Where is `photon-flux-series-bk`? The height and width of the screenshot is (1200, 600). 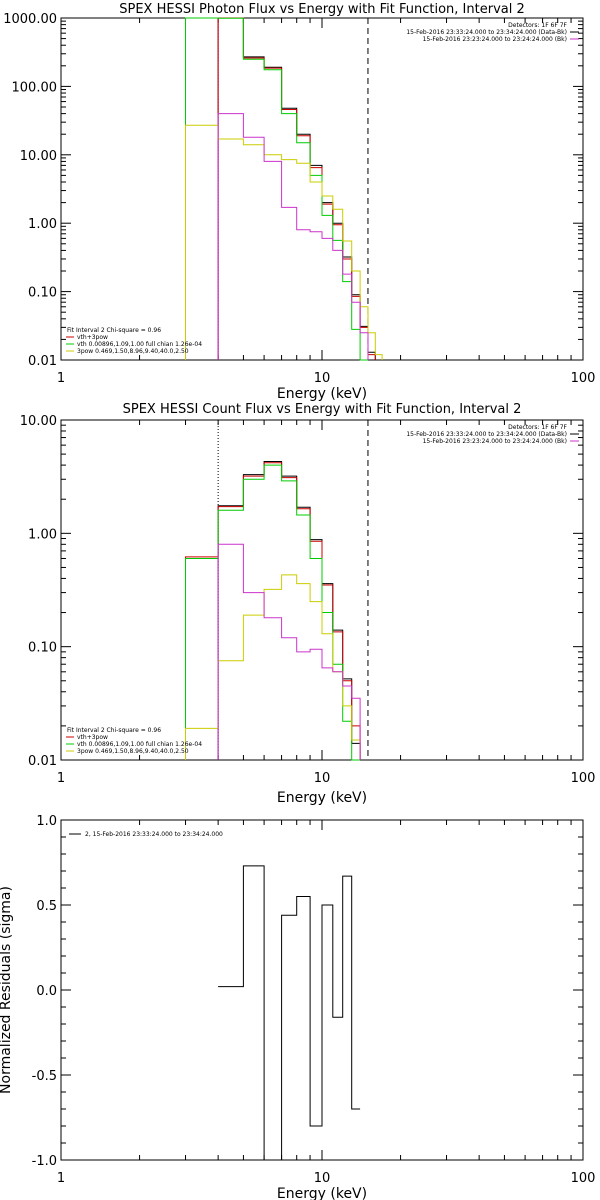 photon-flux-series-bk is located at coordinates (293, 236).